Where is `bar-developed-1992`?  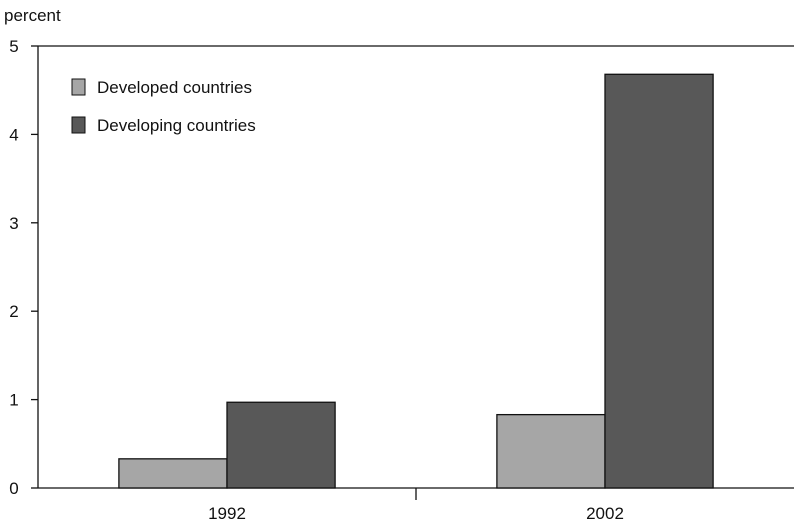 bar-developed-1992 is located at coordinates (173, 473).